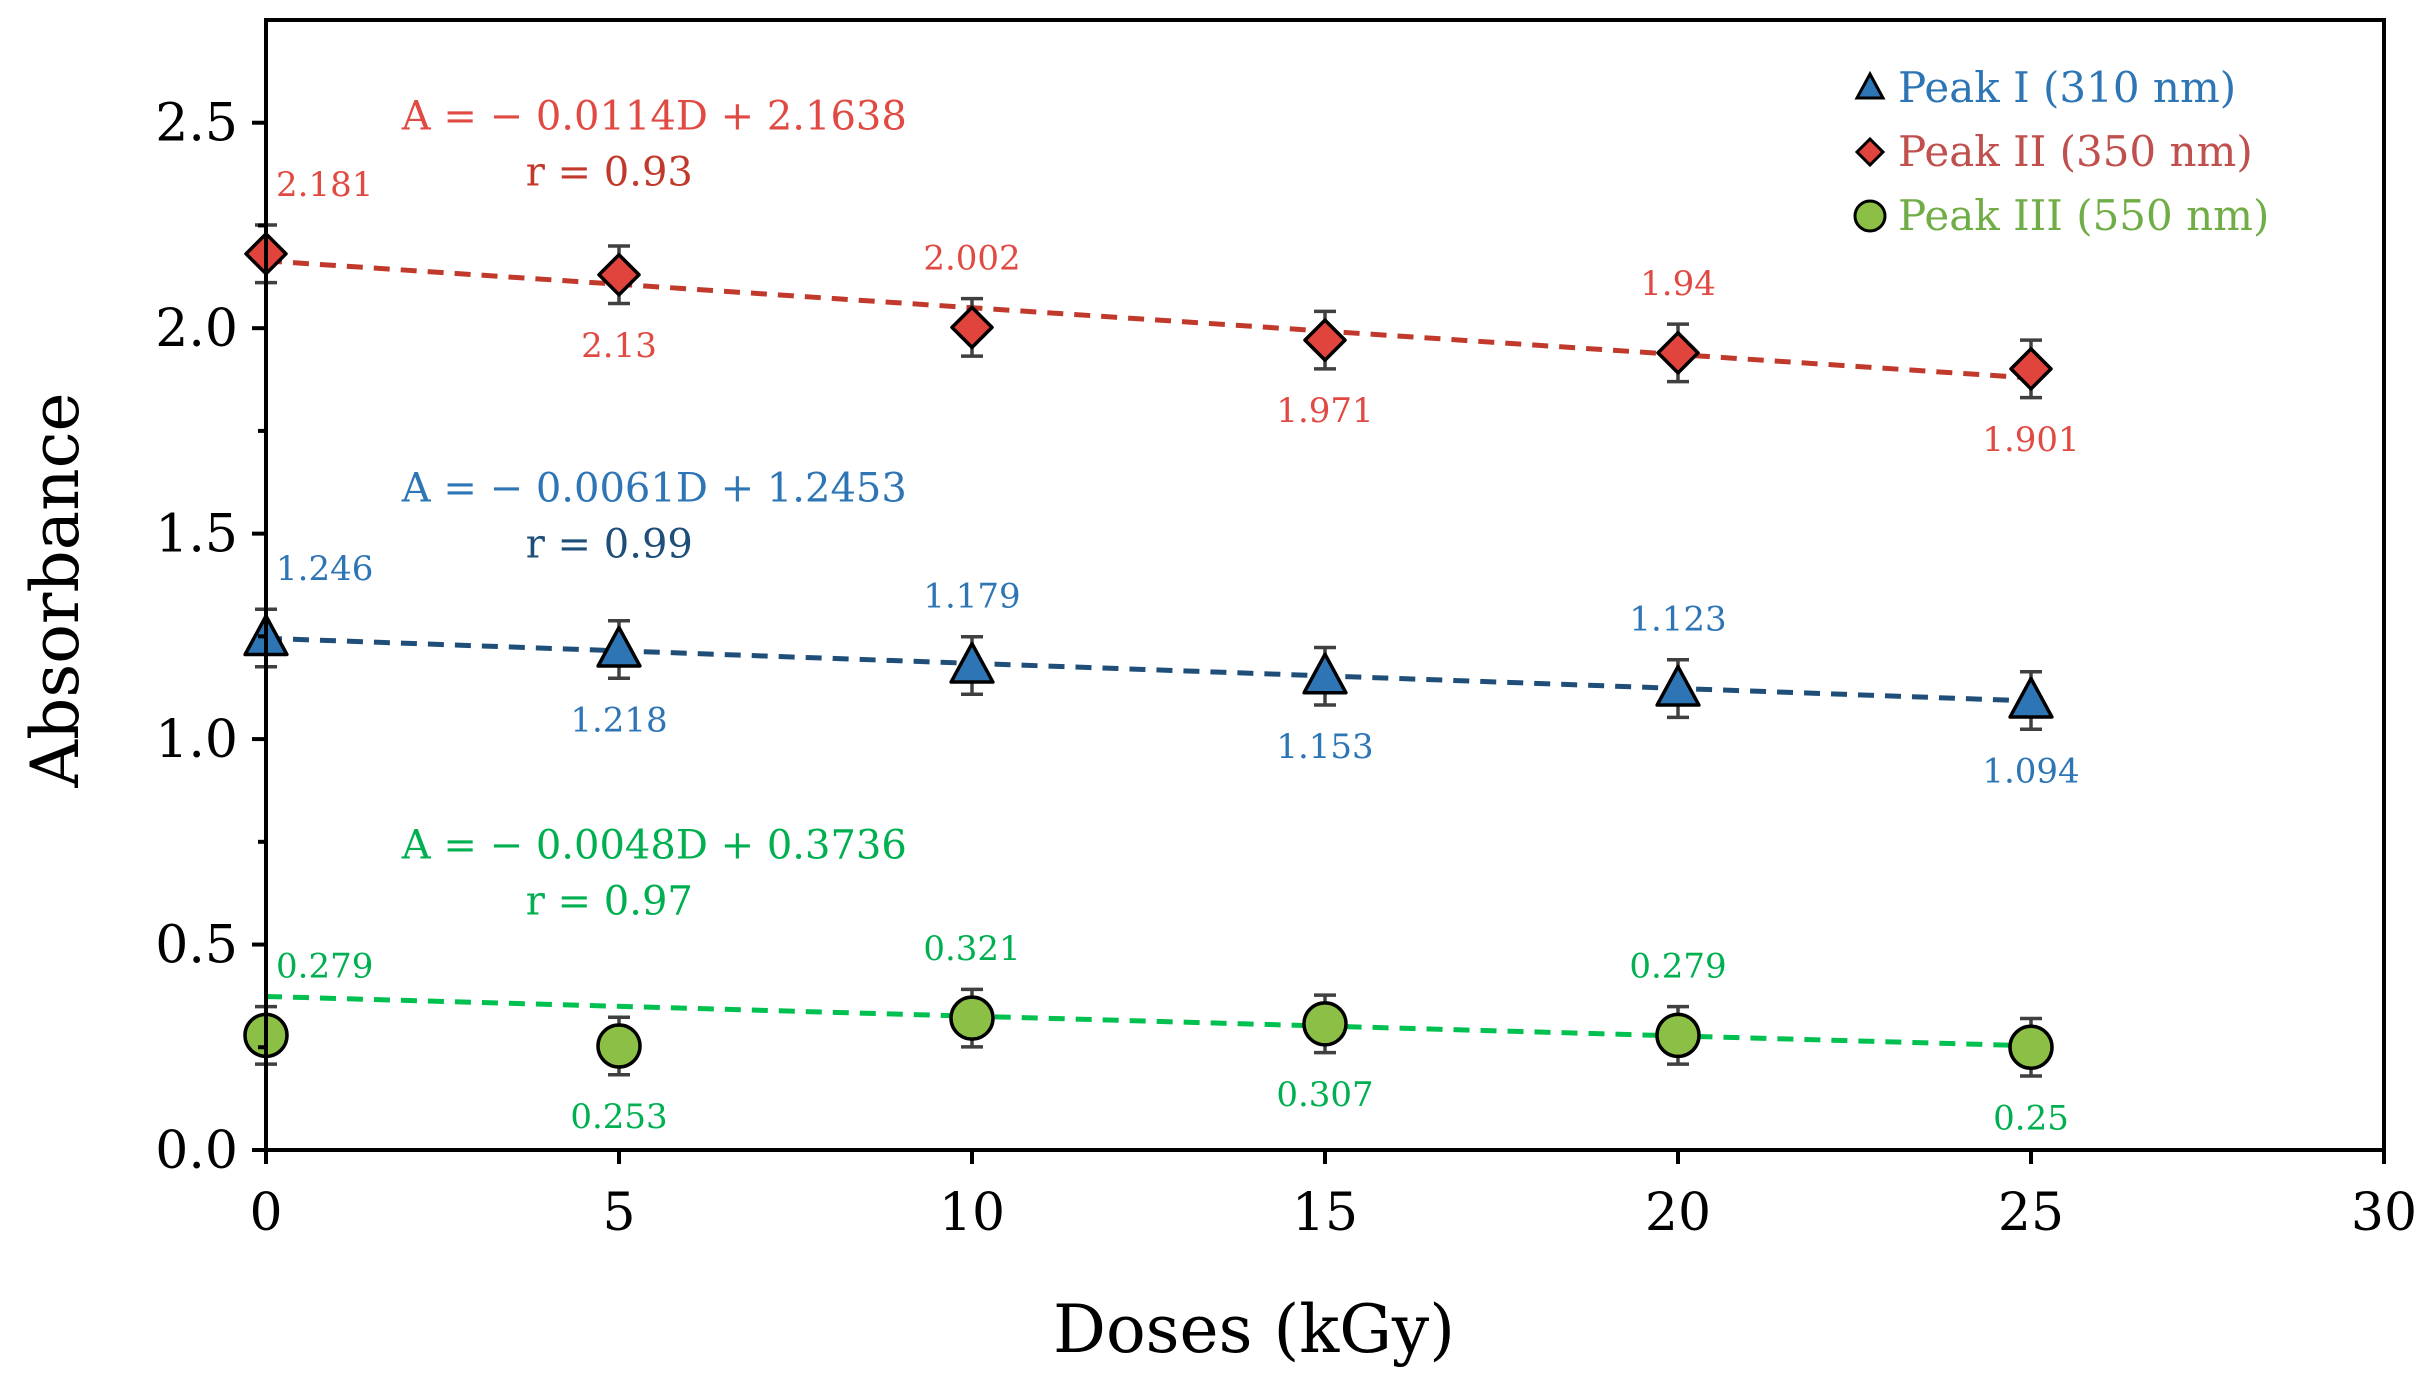 This screenshot has width=2431, height=1382. What do you see at coordinates (619, 346) in the screenshot?
I see `data-label: 2.13` at bounding box center [619, 346].